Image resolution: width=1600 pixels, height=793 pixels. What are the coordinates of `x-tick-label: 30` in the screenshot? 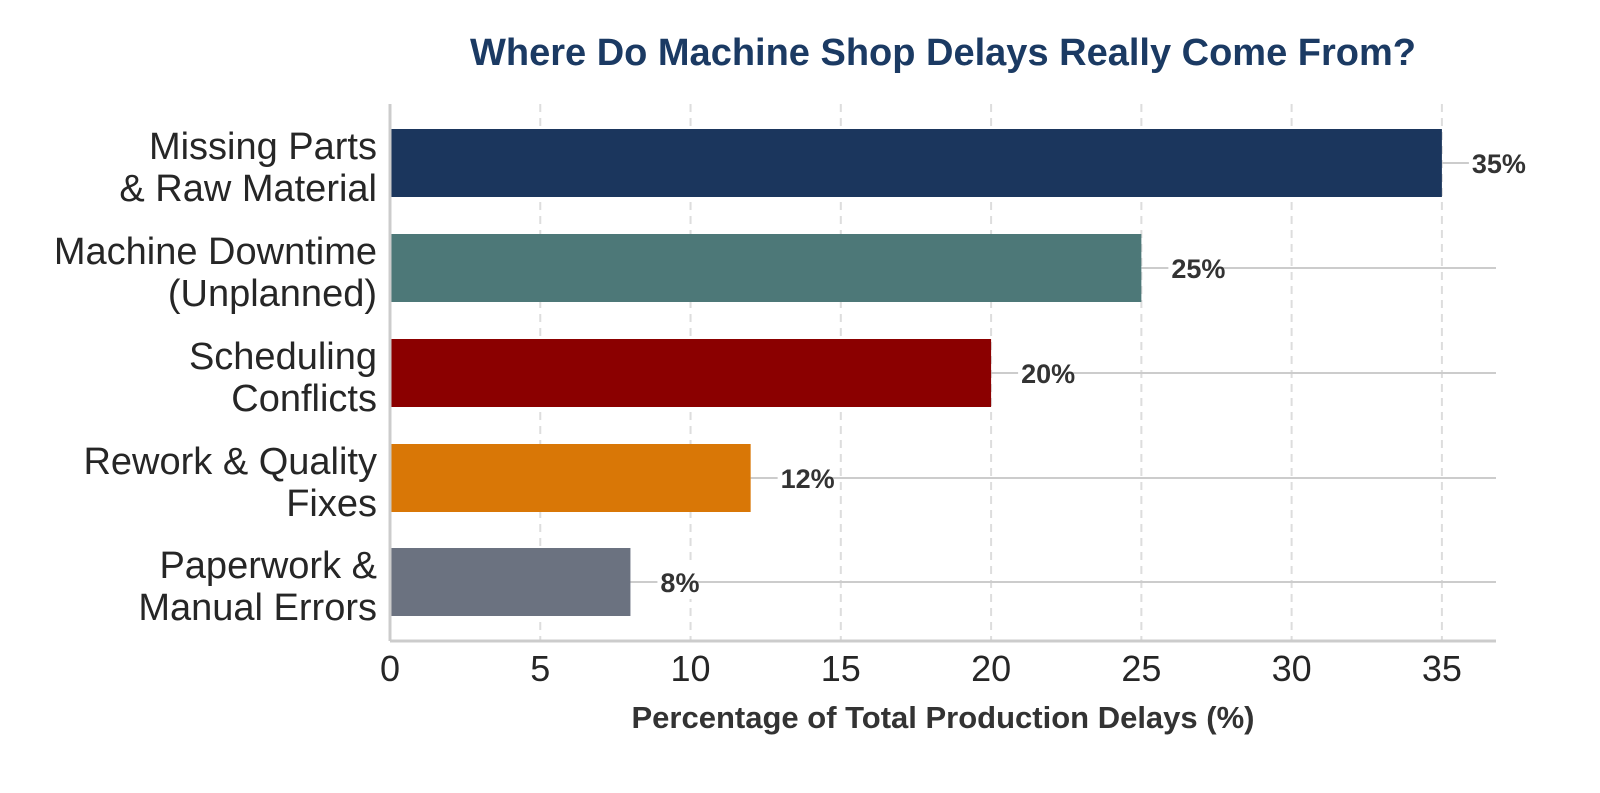 It's located at (1292, 668).